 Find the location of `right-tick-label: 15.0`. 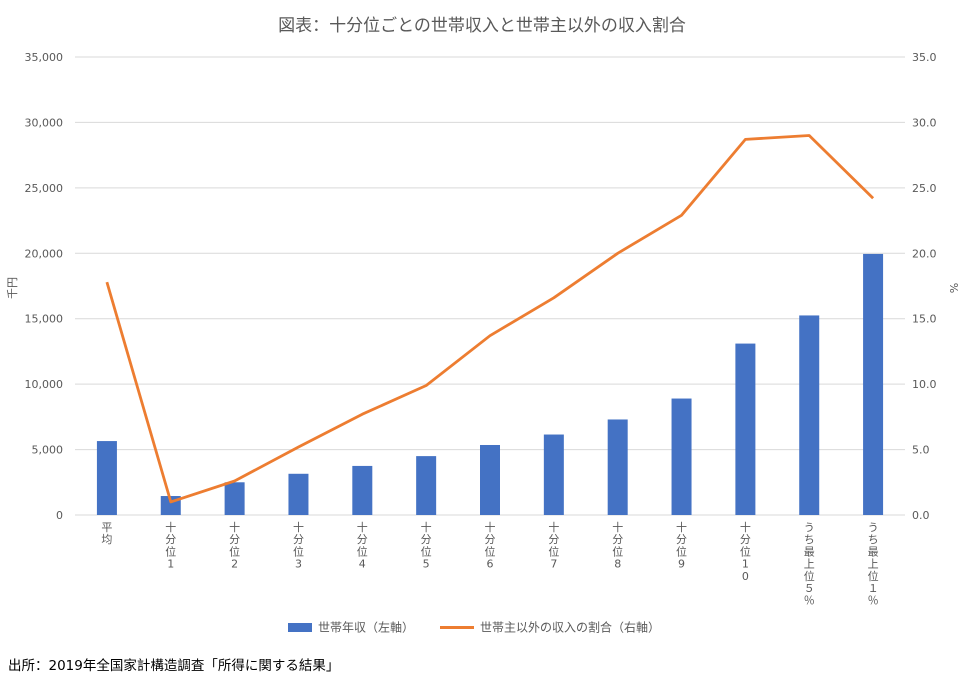

right-tick-label: 15.0 is located at coordinates (924, 319).